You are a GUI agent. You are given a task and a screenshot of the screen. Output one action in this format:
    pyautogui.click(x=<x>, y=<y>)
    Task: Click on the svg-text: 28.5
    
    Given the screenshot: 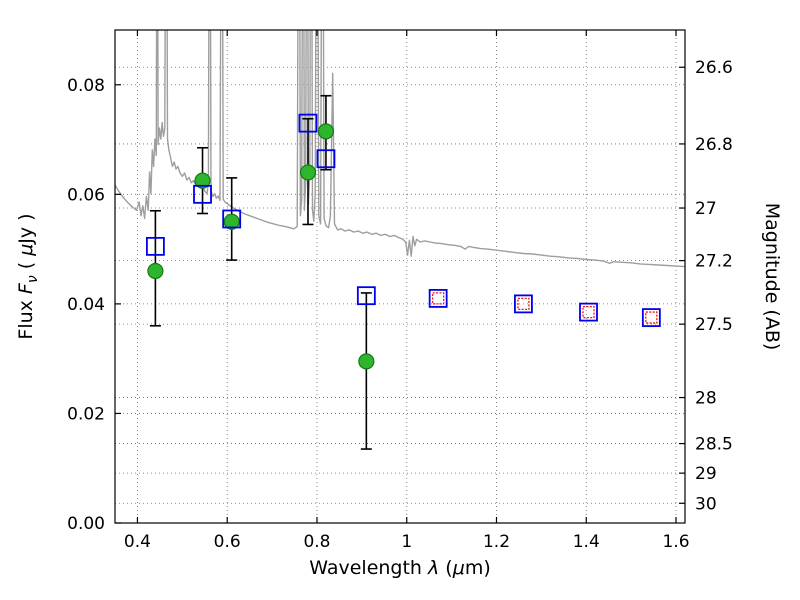 What is the action you would take?
    pyautogui.click(x=714, y=445)
    